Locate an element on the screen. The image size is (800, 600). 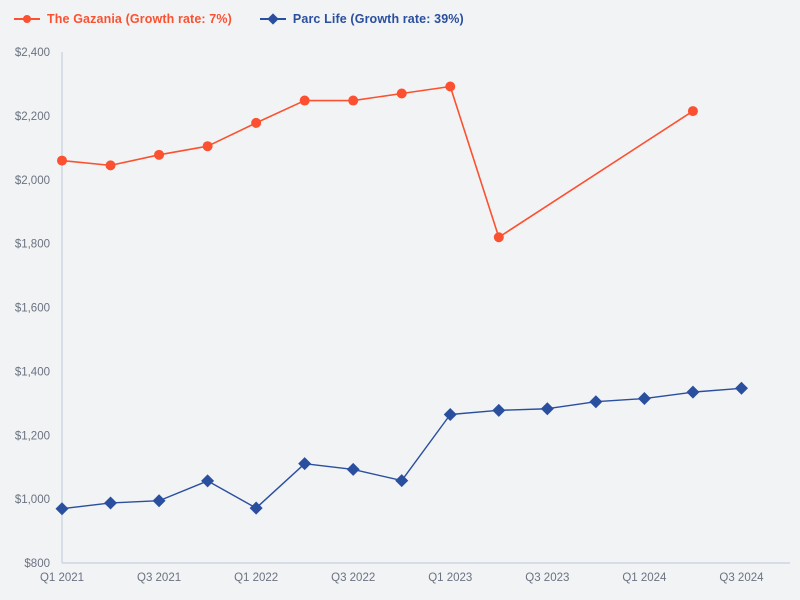
y-axis-tick-label: $800 is located at coordinates (37, 564).